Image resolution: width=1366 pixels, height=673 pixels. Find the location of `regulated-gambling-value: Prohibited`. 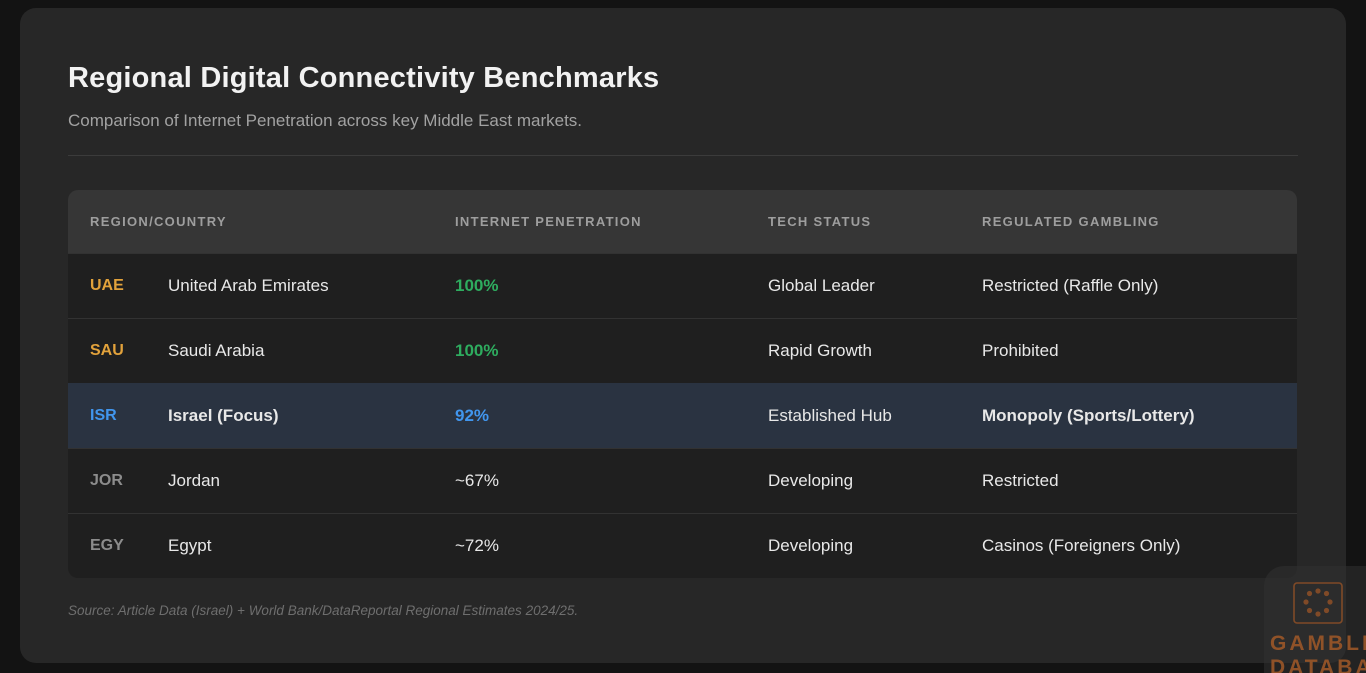

regulated-gambling-value: Prohibited is located at coordinates (1020, 350).